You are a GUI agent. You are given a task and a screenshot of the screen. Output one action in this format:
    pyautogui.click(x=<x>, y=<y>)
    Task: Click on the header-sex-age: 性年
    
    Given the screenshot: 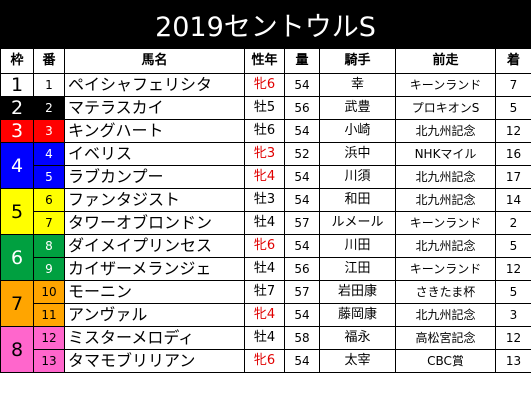 What is the action you would take?
    pyautogui.click(x=264, y=61)
    